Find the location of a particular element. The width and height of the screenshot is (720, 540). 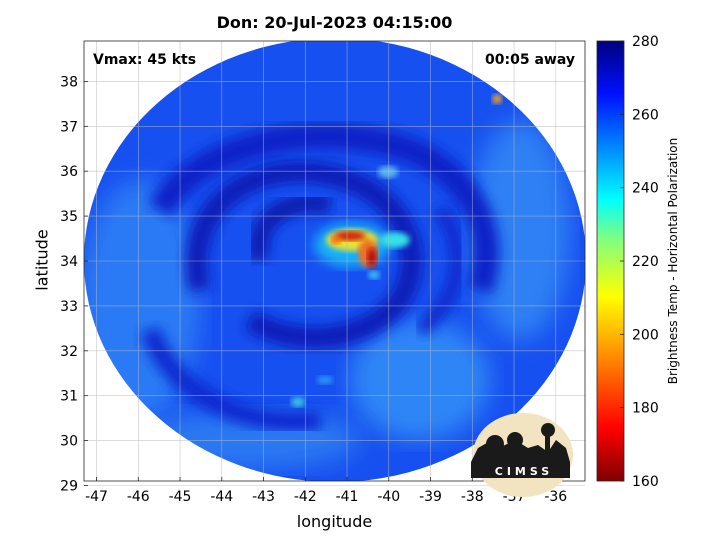

colorbar-tick-label: 240 is located at coordinates (645, 189).